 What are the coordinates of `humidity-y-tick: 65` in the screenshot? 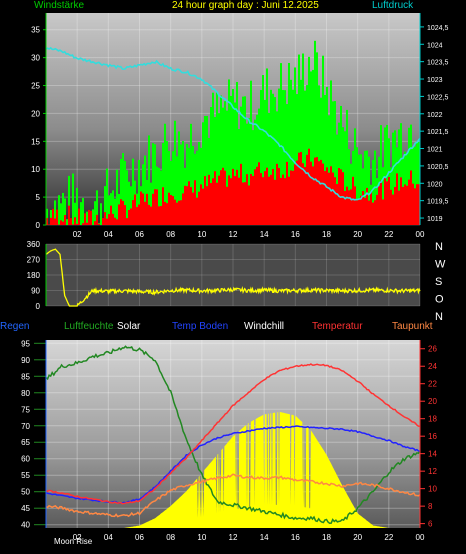 It's located at (25, 442).